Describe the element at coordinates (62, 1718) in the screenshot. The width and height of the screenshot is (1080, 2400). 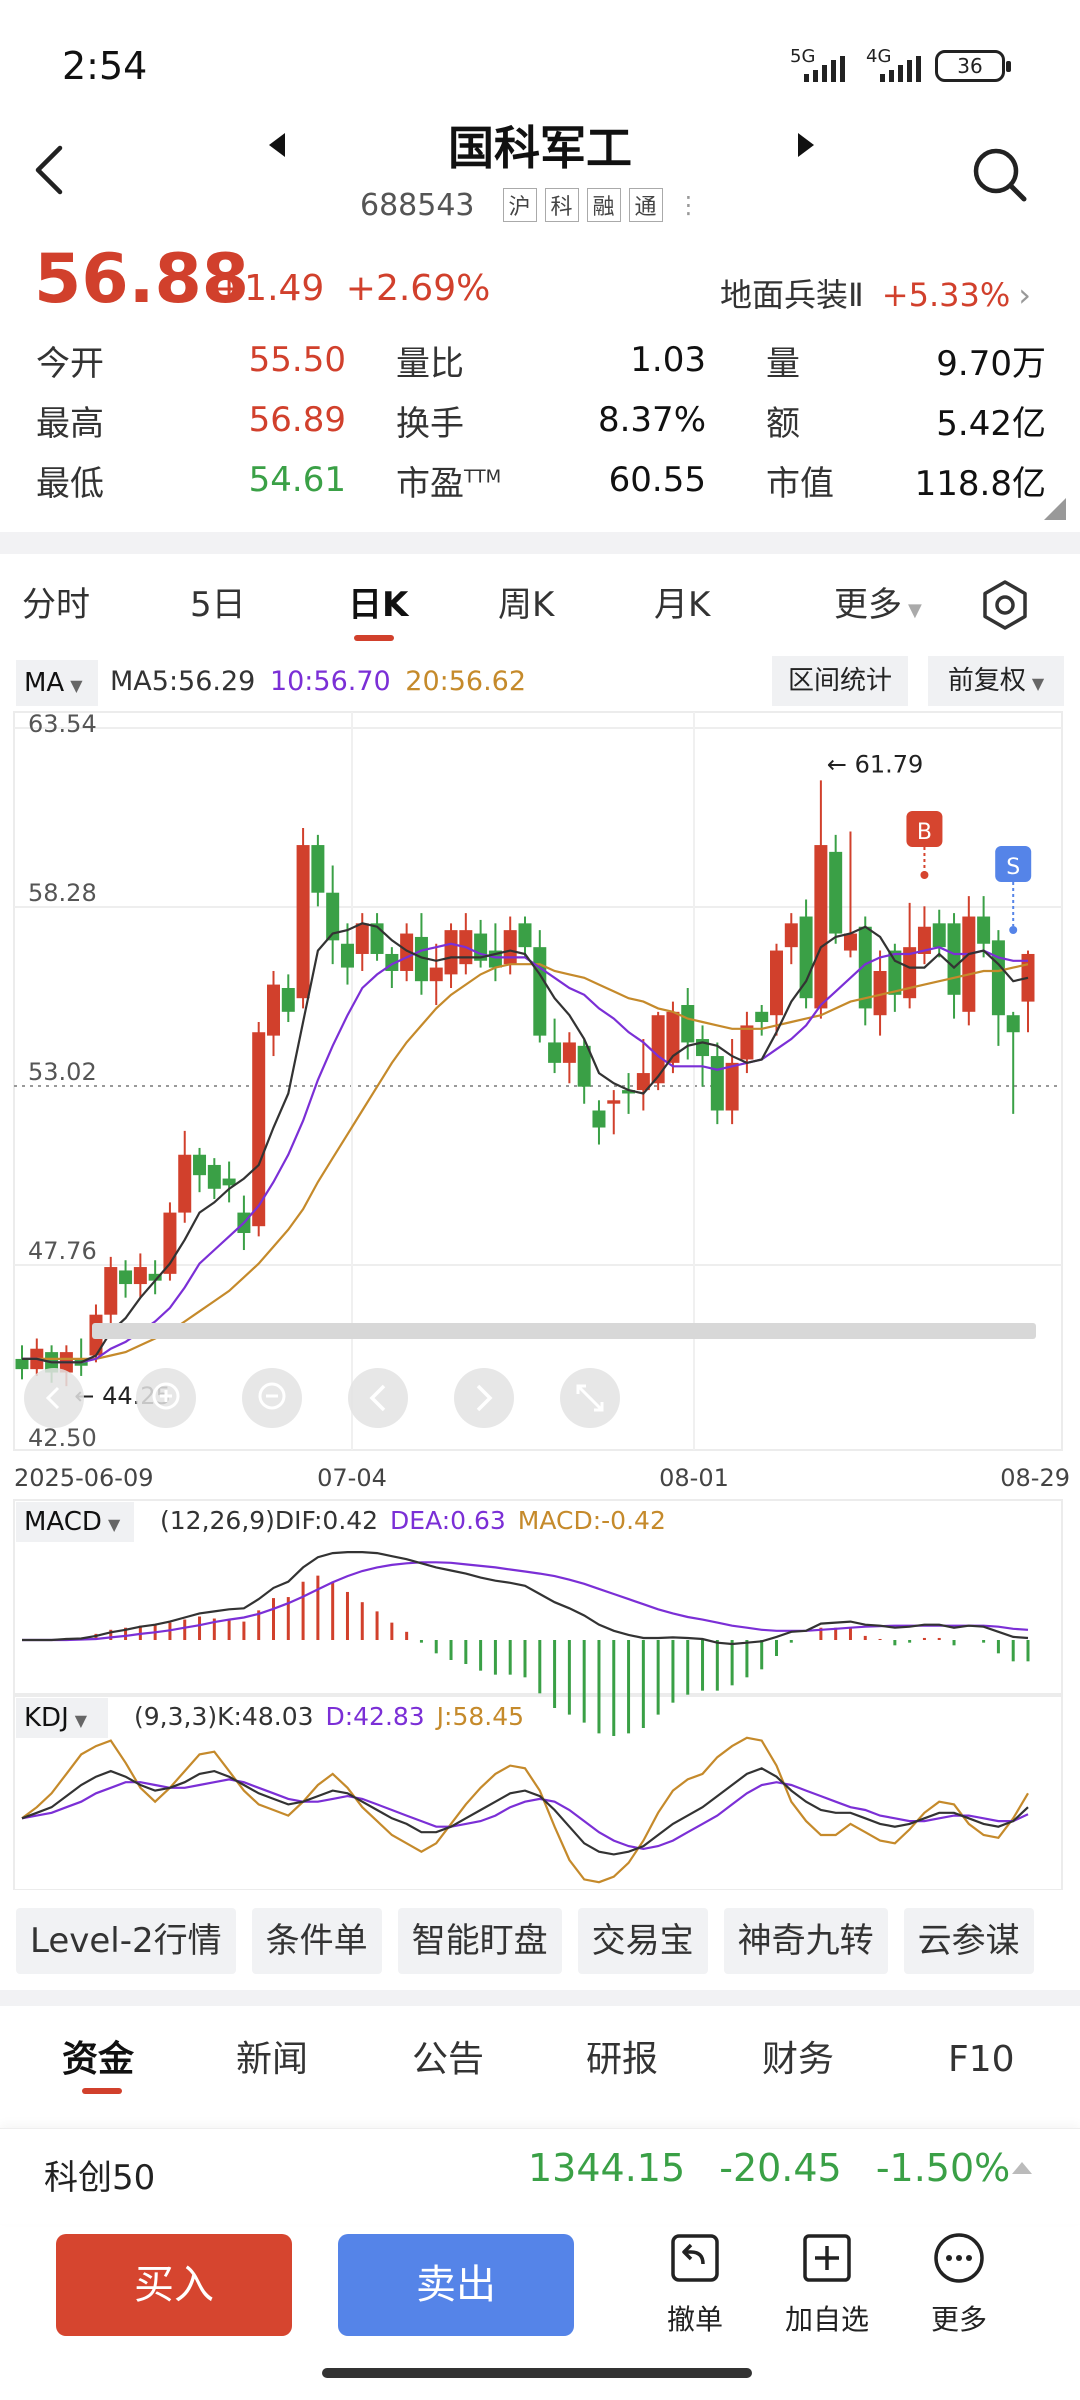
I see `kdj-indicator-select: KDJ ▼` at that location.